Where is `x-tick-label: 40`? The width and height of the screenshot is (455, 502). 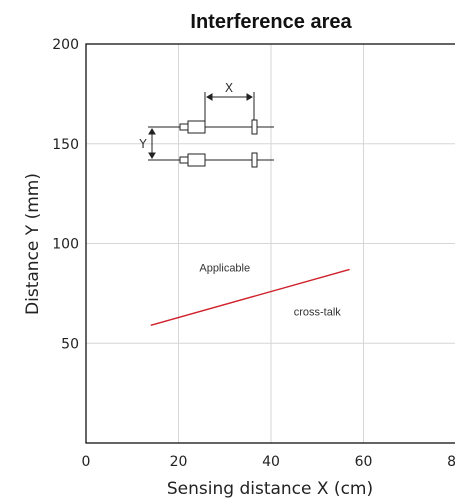
x-tick-label: 40 is located at coordinates (271, 462).